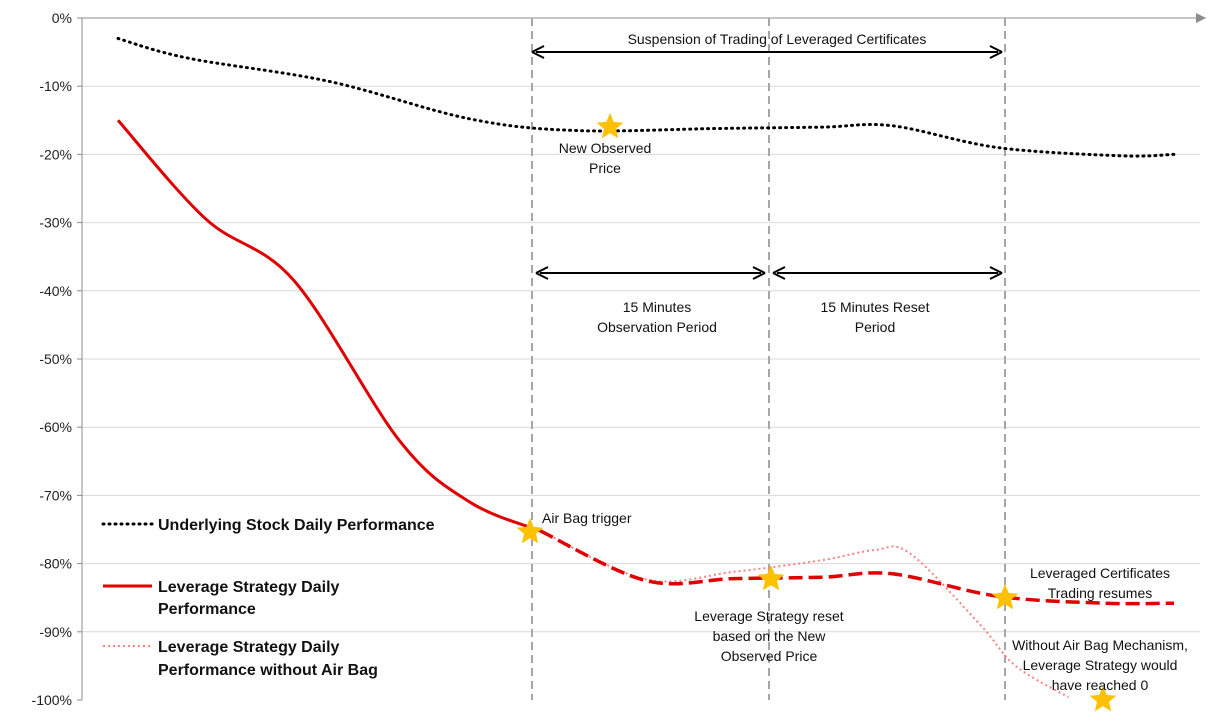  I want to click on y-tick-label: -50%, so click(55, 359).